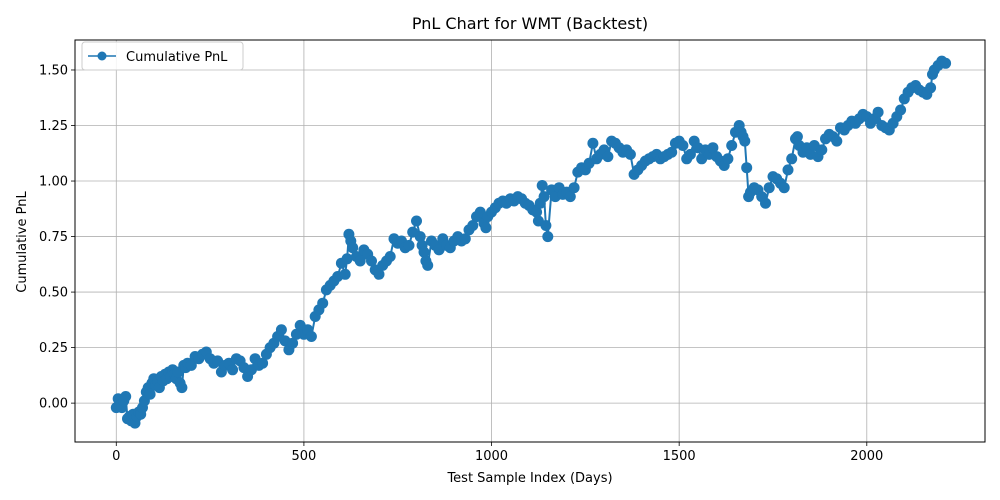 This screenshot has height=500, width=1000. Describe the element at coordinates (53, 348) in the screenshot. I see `y-tick-label: 0.25` at that location.